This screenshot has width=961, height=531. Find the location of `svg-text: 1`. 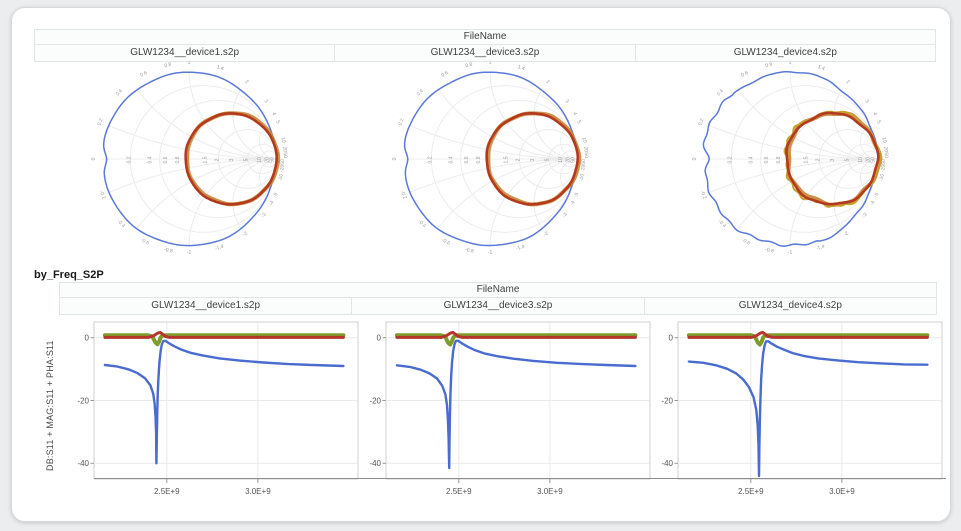

svg-text: 1 is located at coordinates (790, 63).